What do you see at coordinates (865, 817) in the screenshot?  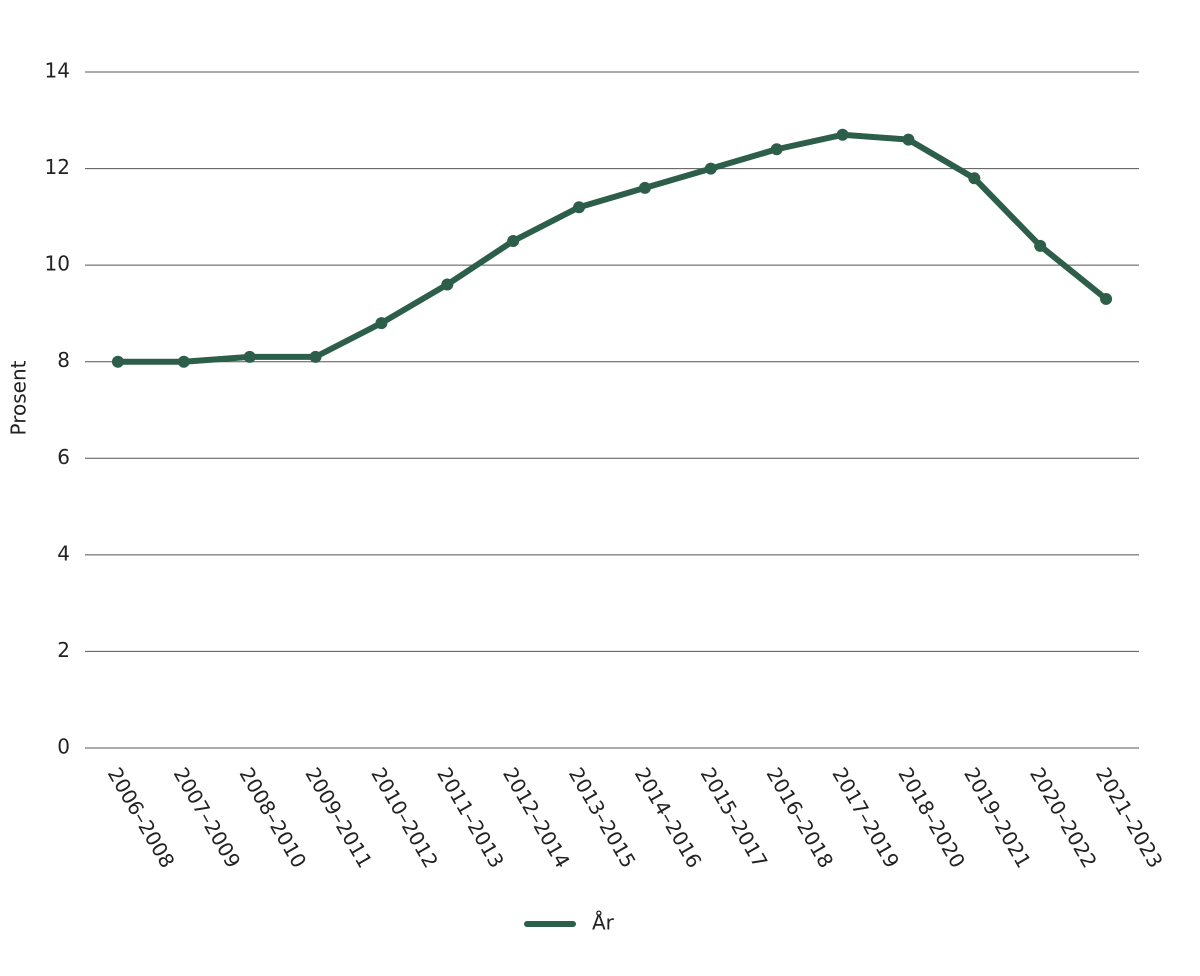 I see `x-tick-label: 2017–2019` at bounding box center [865, 817].